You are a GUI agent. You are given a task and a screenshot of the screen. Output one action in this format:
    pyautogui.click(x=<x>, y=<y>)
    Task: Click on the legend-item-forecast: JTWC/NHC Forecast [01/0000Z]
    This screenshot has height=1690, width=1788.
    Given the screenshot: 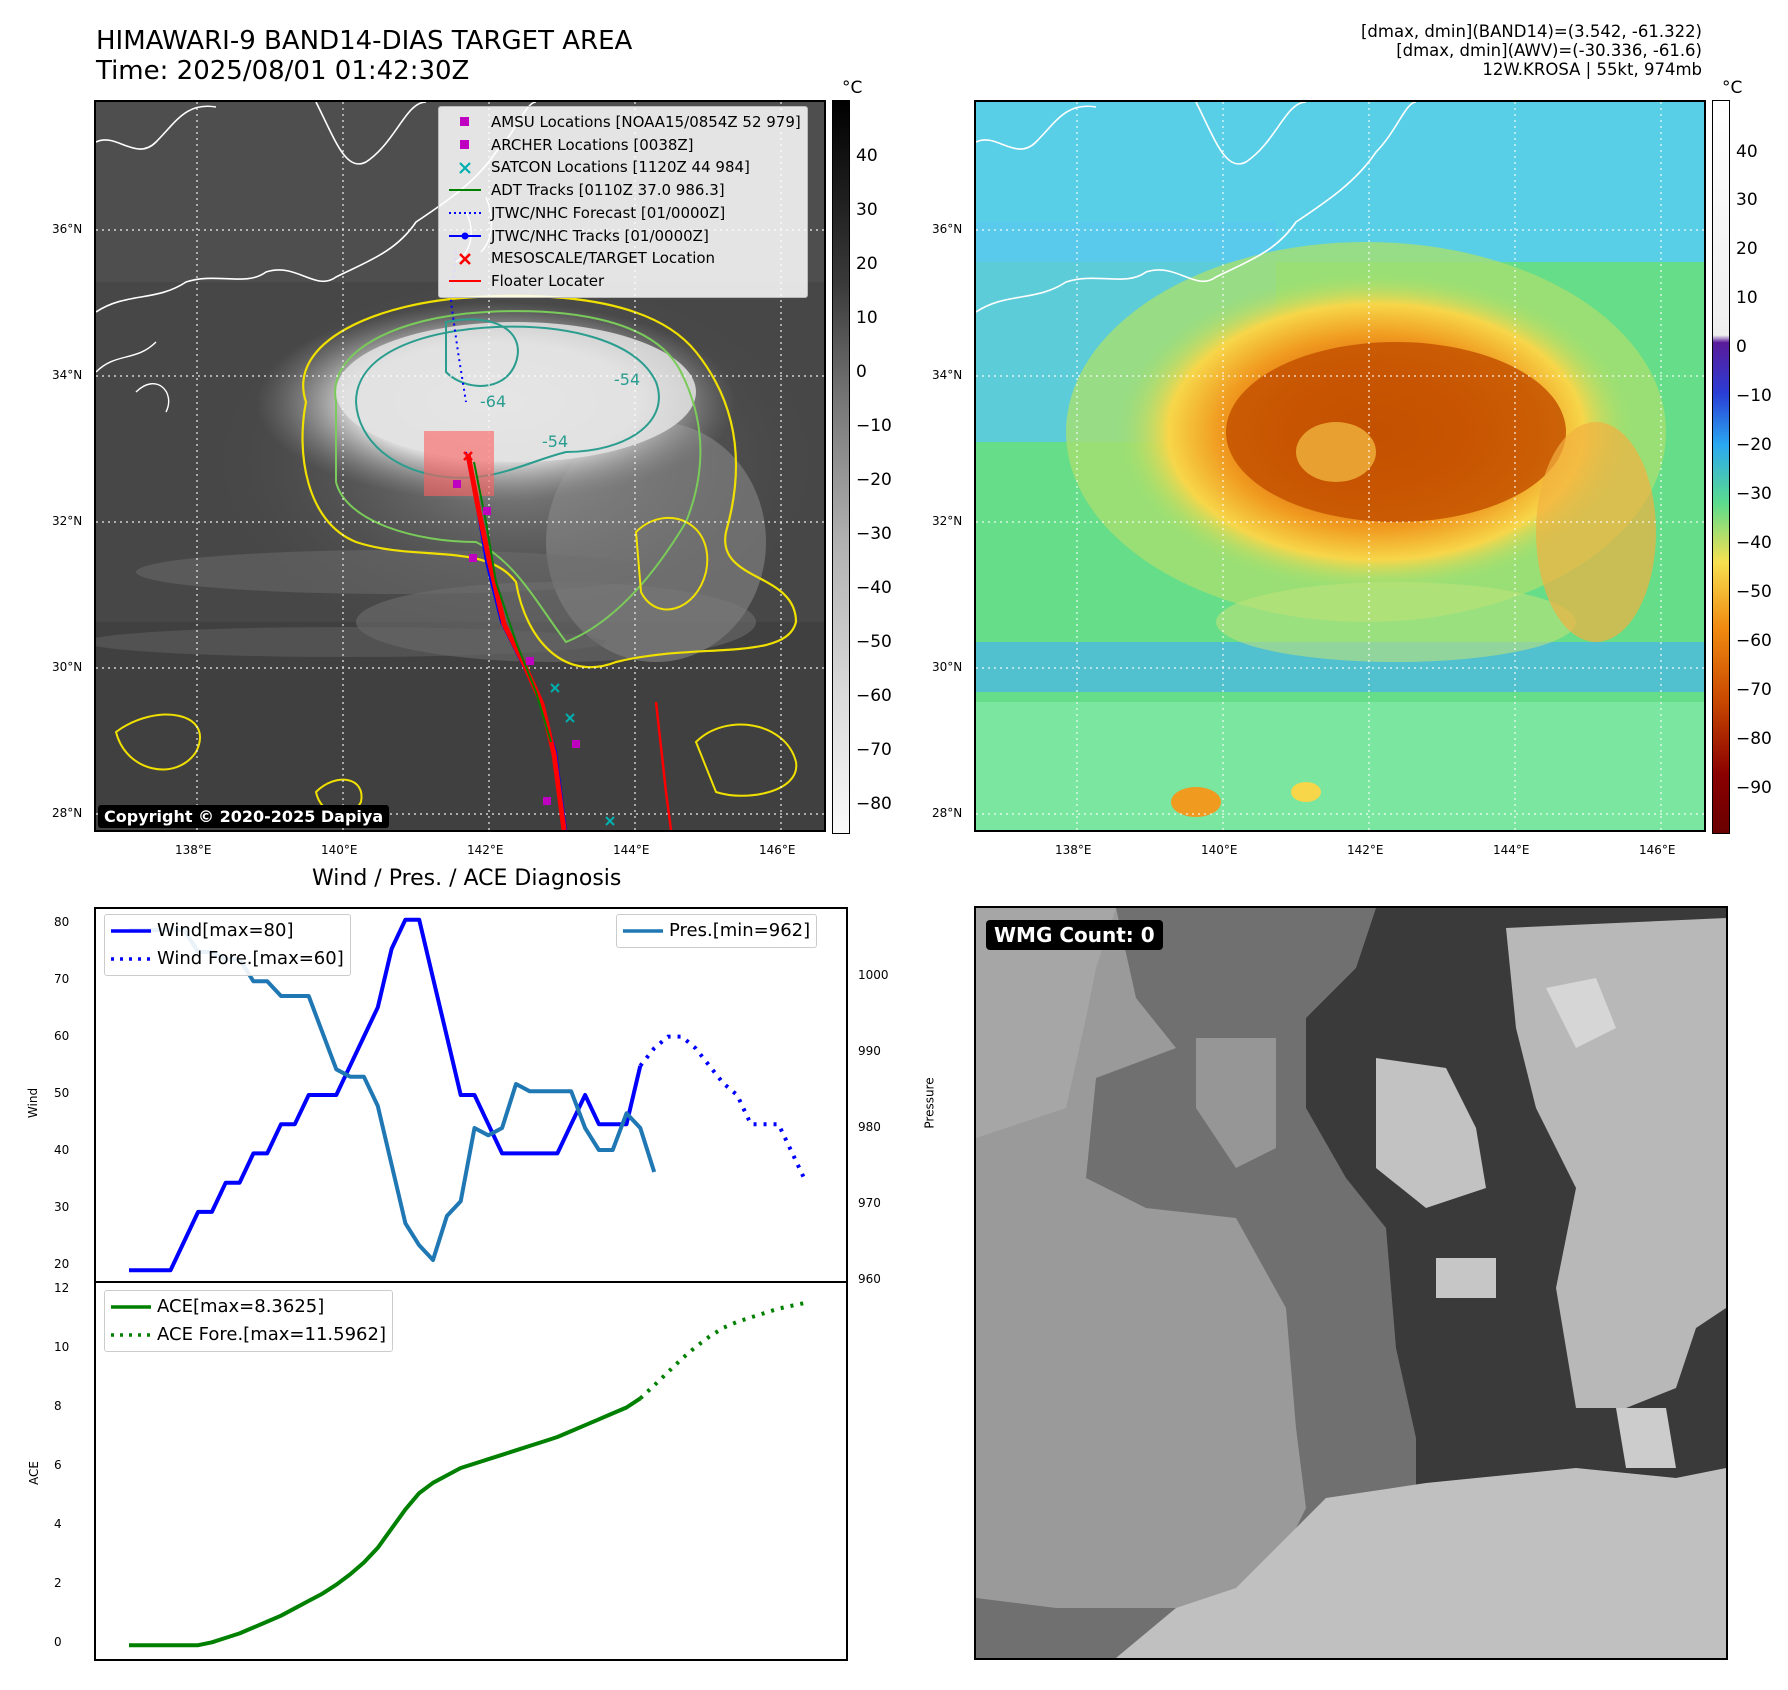 What is the action you would take?
    pyautogui.click(x=623, y=213)
    